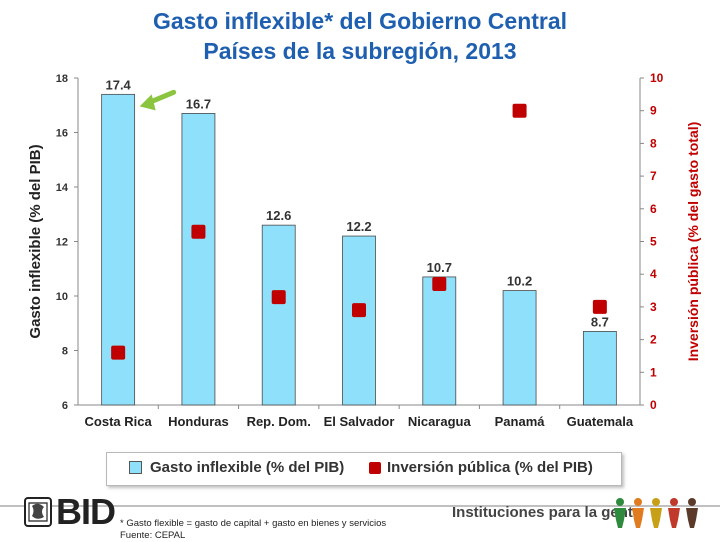 The height and width of the screenshot is (542, 720). Describe the element at coordinates (62, 297) in the screenshot. I see `left-tick-label: 10` at that location.